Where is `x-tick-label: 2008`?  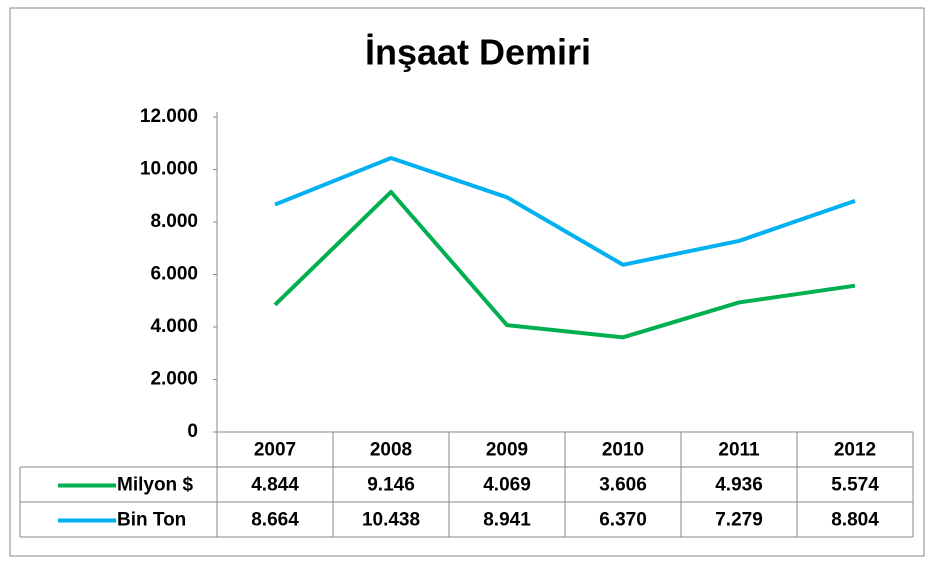
x-tick-label: 2008 is located at coordinates (391, 450).